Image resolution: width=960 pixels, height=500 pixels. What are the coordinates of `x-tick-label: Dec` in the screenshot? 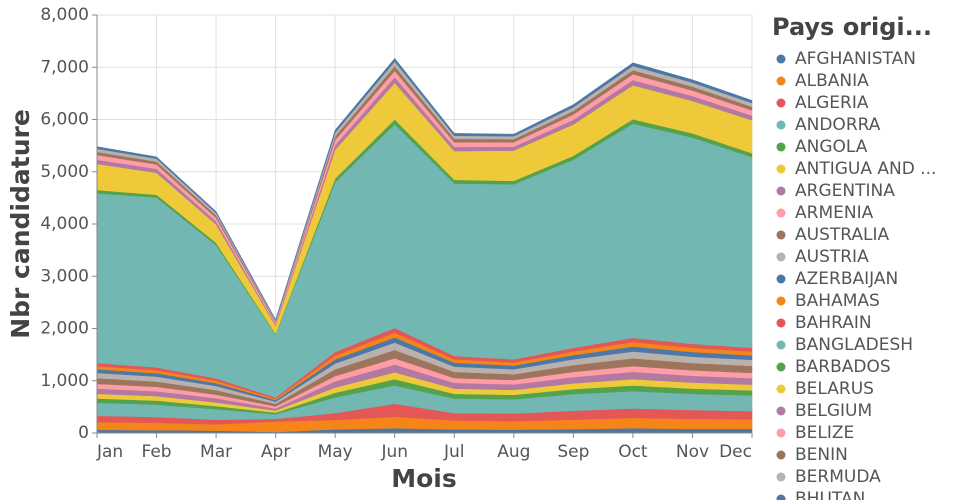 It's located at (735, 452).